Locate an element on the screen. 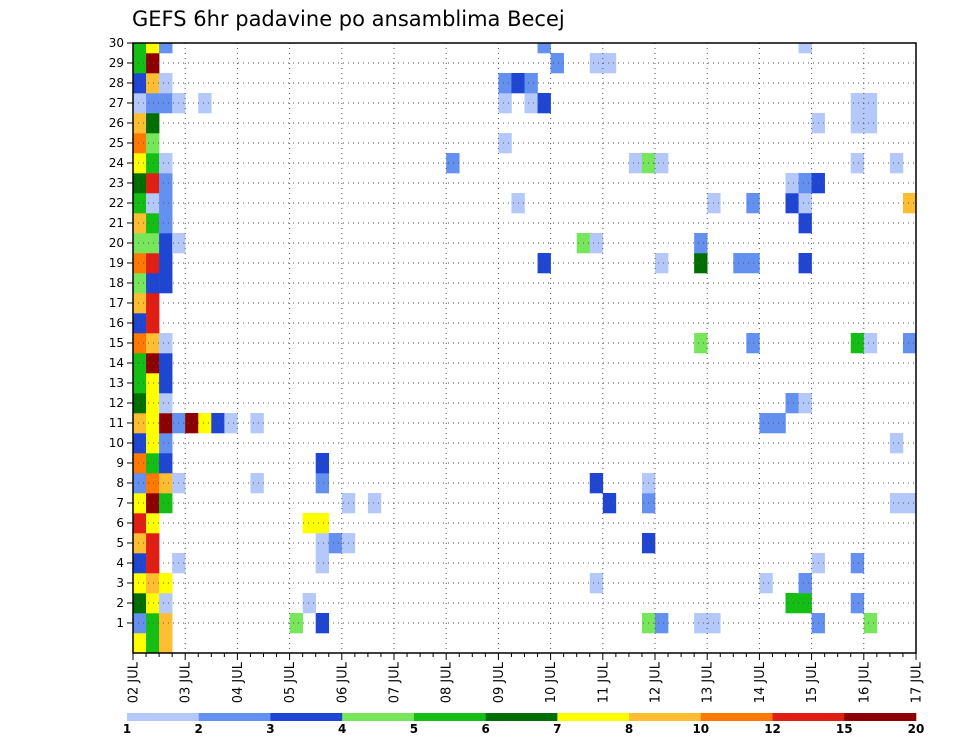  y-tick-label: 27 is located at coordinates (116, 103).